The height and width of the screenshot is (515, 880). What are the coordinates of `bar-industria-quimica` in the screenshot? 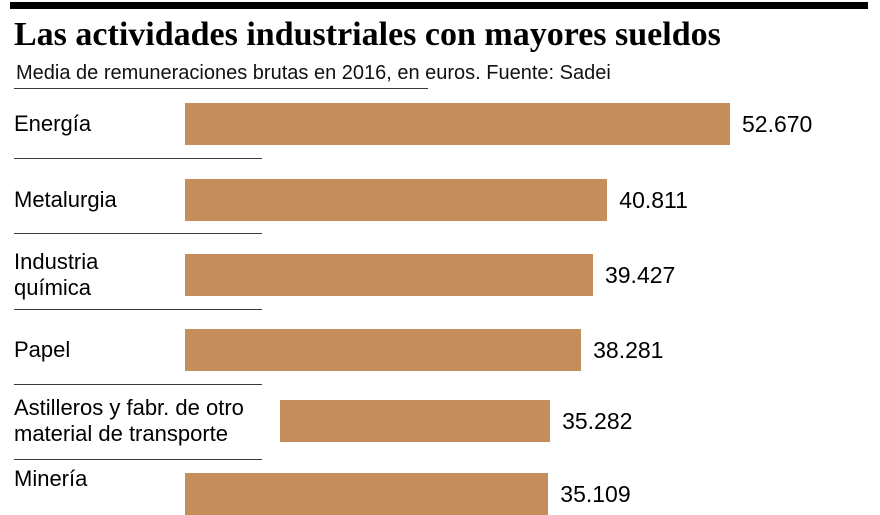 It's located at (389, 275).